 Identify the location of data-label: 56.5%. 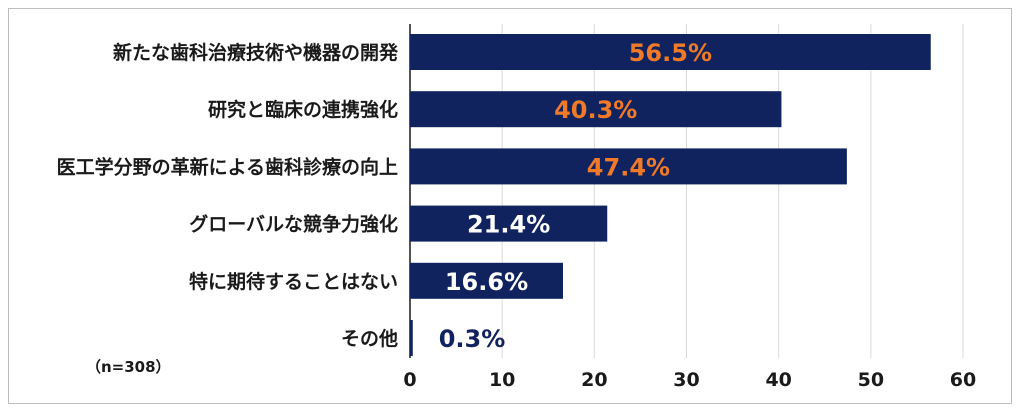
(670, 53).